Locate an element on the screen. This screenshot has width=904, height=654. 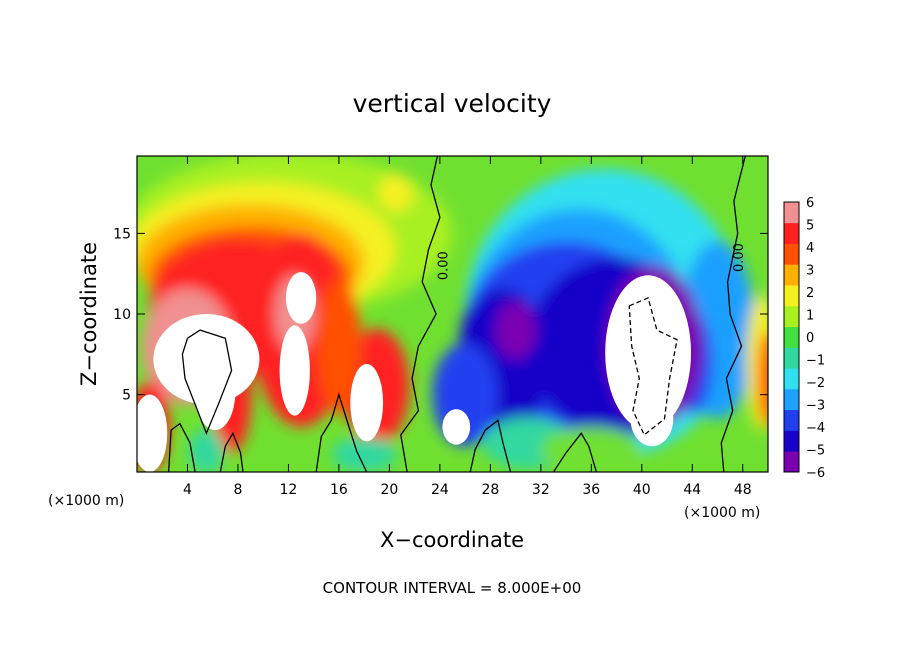
contour-label-1: 0.00 is located at coordinates (739, 257).